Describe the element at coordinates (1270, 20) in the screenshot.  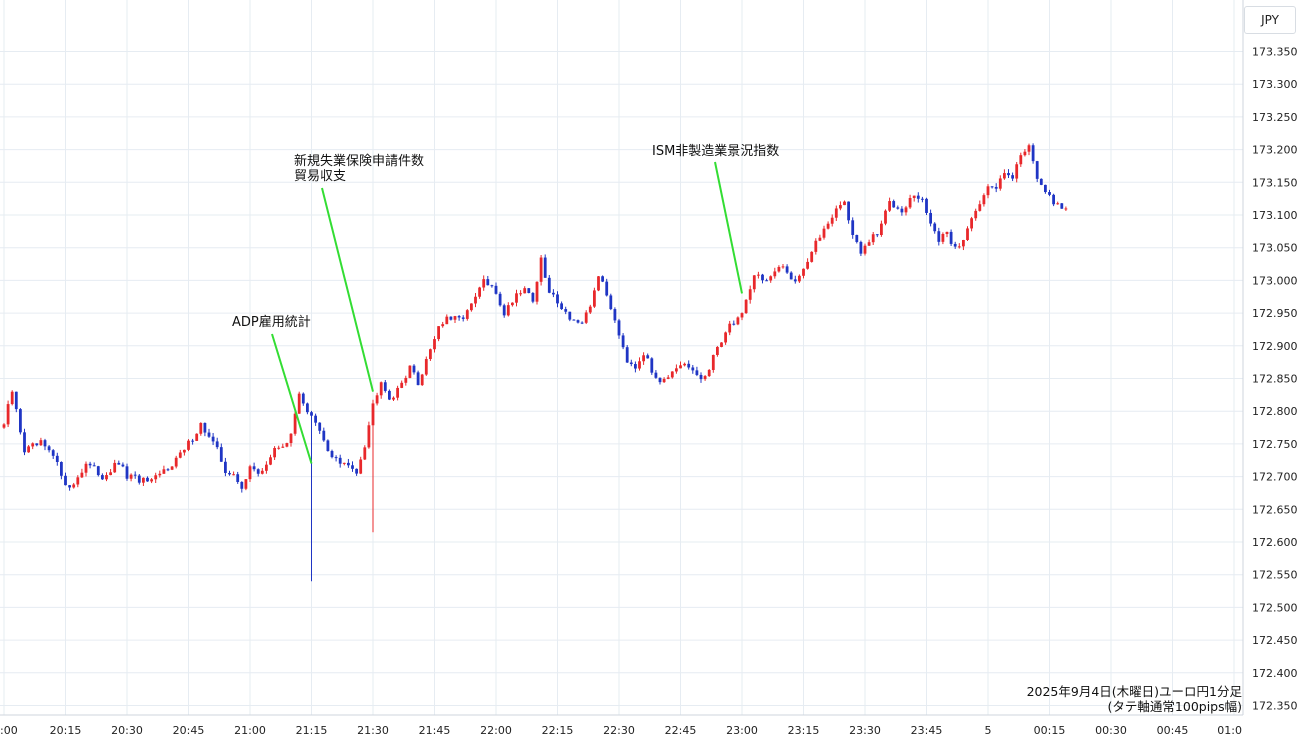
I see `currency-label: JPY` at that location.